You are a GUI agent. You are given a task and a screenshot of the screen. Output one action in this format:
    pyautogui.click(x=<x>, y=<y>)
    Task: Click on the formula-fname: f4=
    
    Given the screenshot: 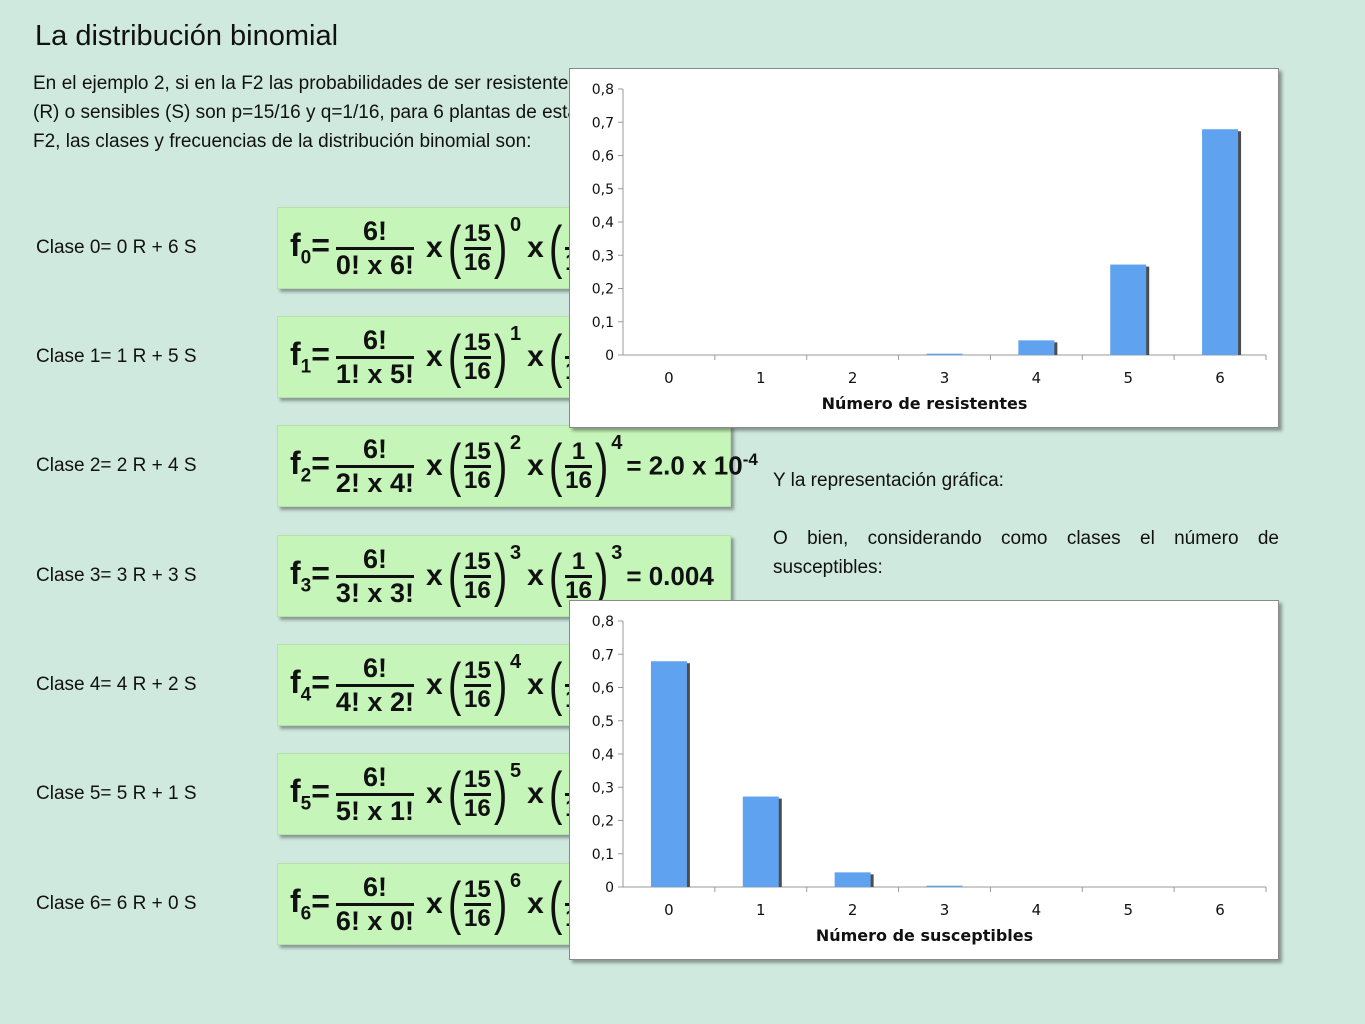 What is the action you would take?
    pyautogui.click(x=310, y=684)
    